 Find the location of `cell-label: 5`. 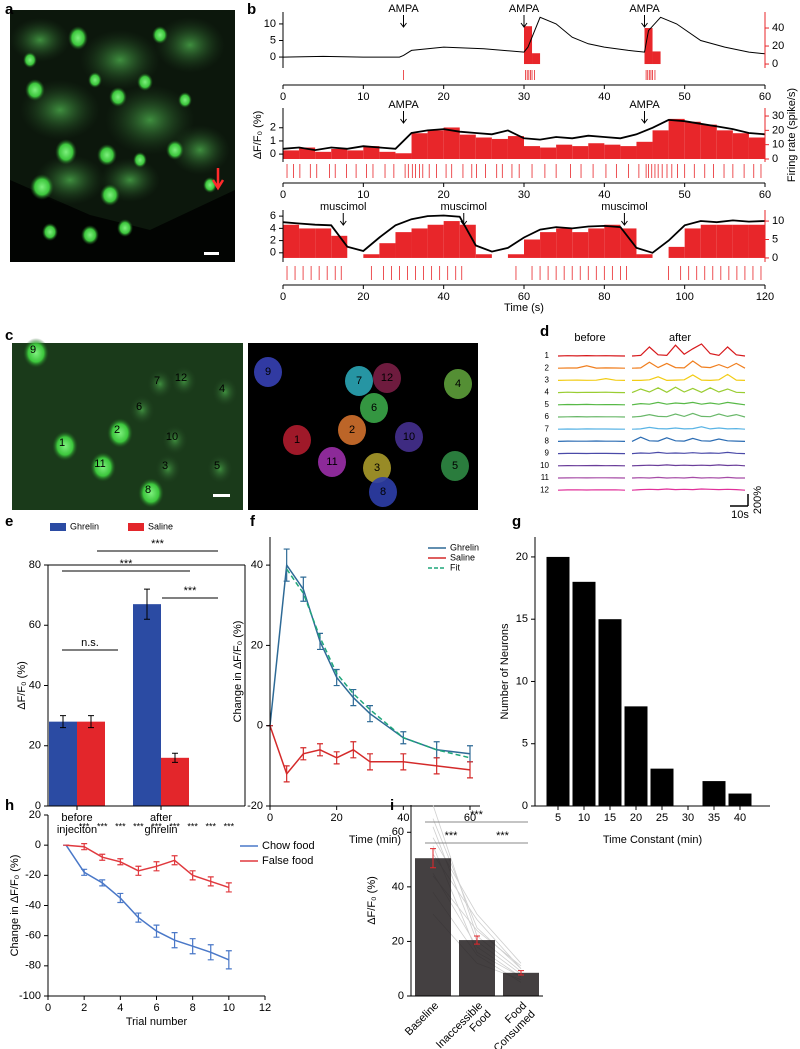

cell-label: 5 is located at coordinates (455, 466).